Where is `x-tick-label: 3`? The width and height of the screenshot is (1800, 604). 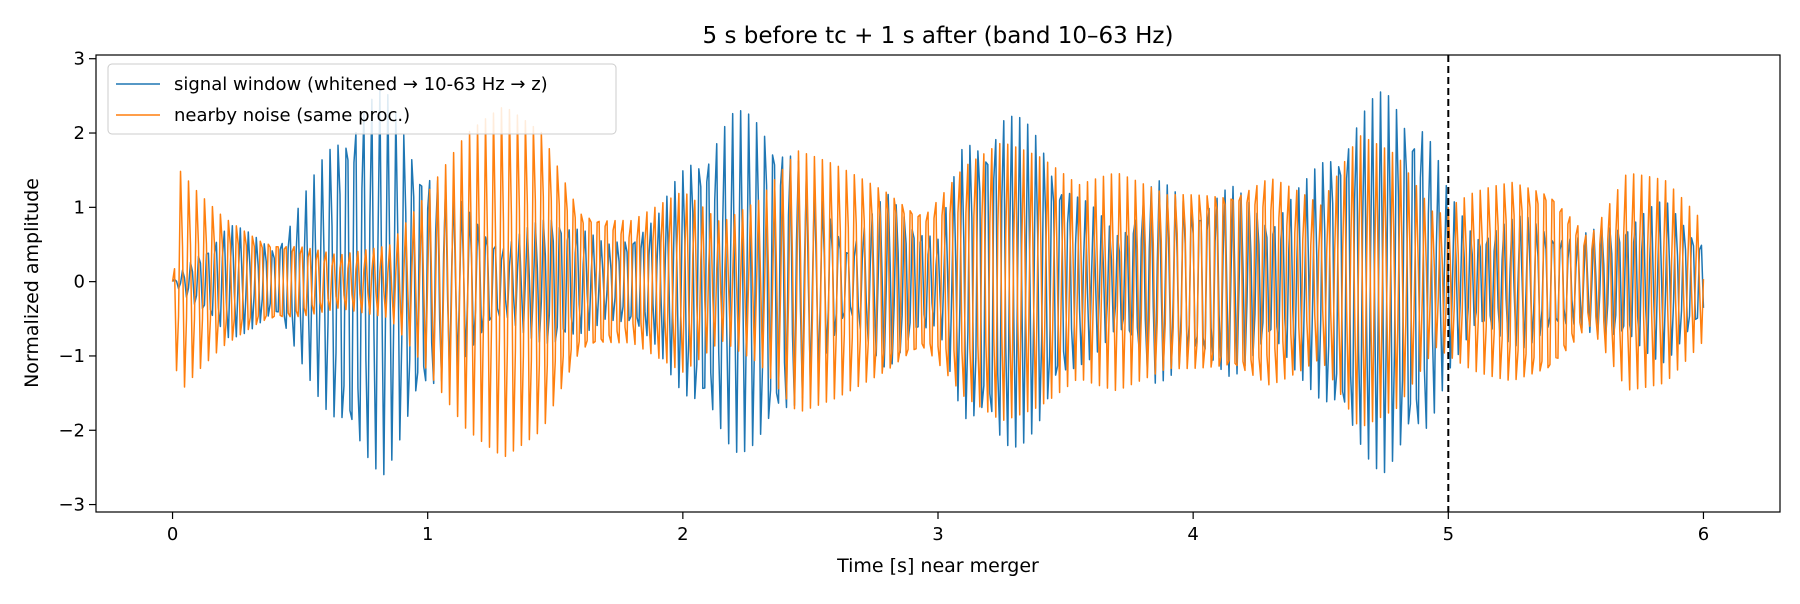 x-tick-label: 3 is located at coordinates (937, 534).